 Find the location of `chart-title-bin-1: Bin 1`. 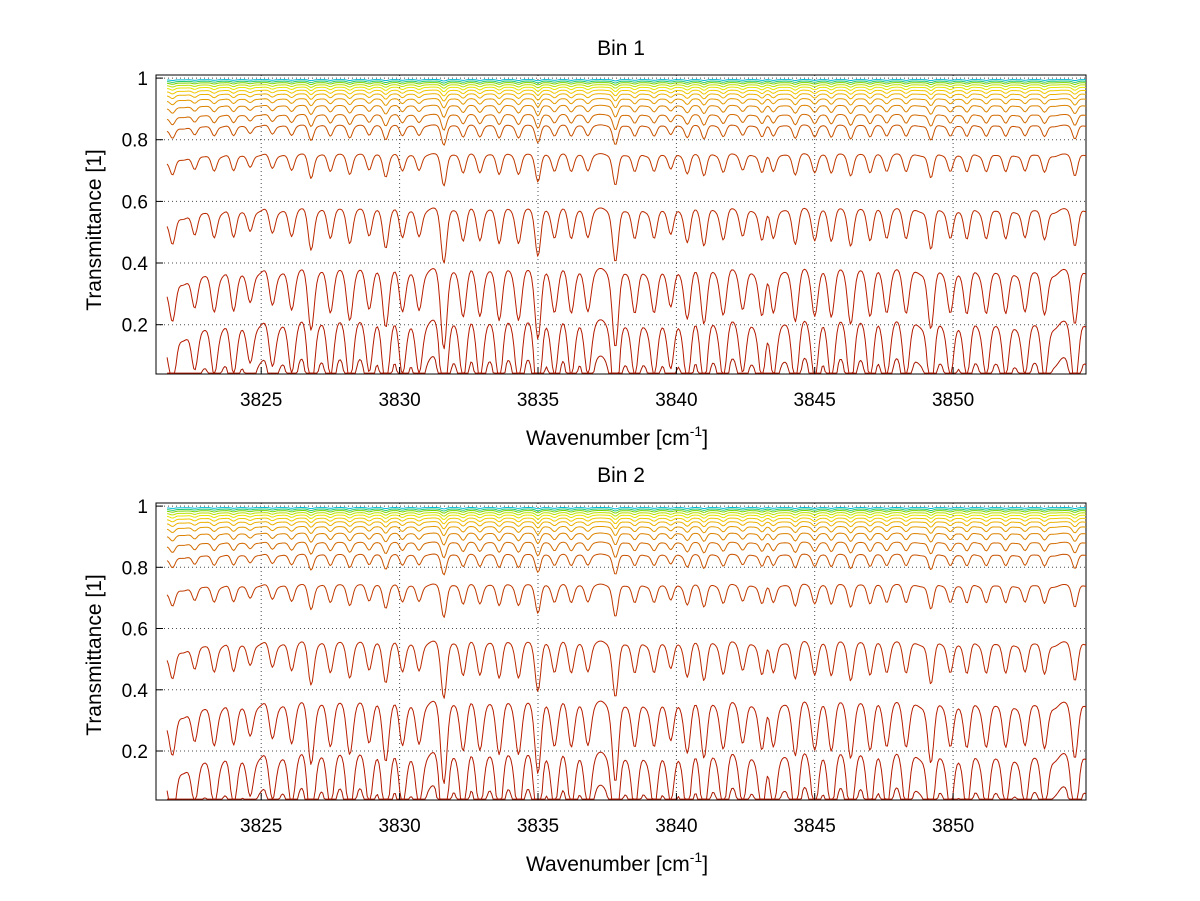

chart-title-bin-1: Bin 1 is located at coordinates (621, 48).